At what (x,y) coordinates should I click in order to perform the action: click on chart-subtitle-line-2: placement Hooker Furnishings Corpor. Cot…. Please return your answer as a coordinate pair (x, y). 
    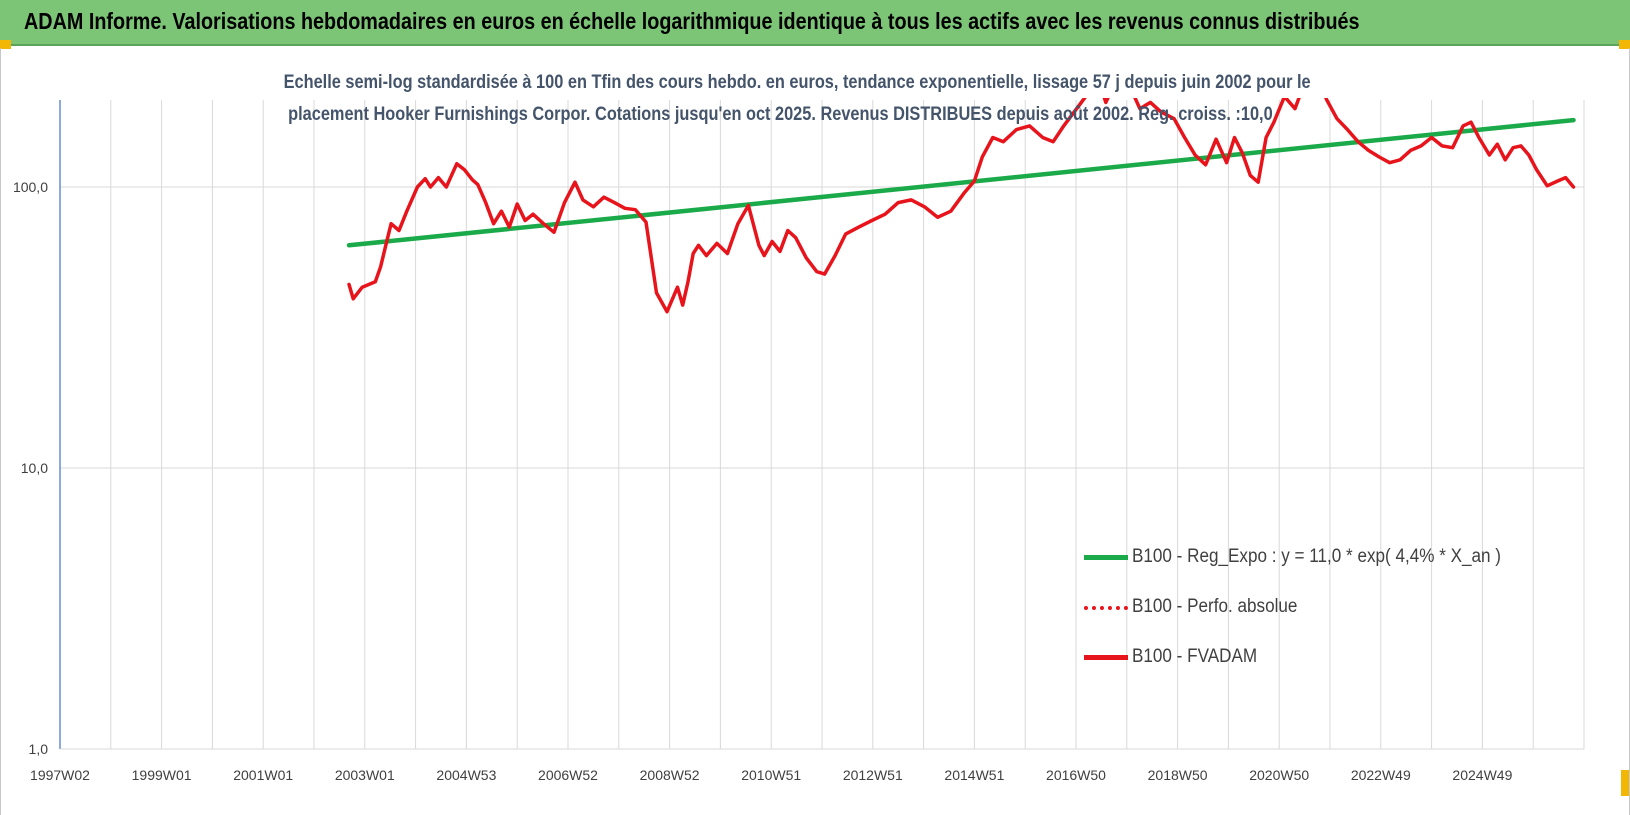
    Looking at the image, I should click on (780, 114).